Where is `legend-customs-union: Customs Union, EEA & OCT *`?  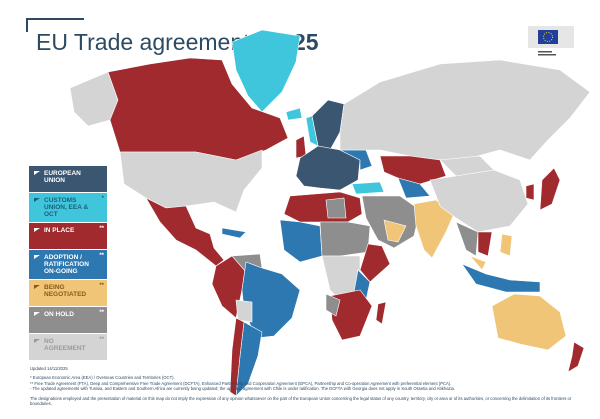
legend-customs-union: Customs Union, EEA & OCT * is located at coordinates (68, 207).